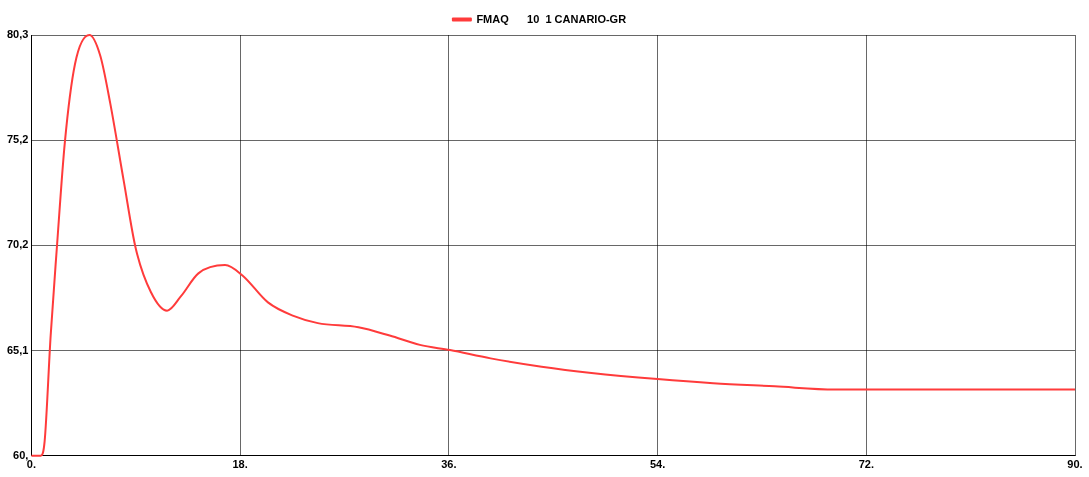  Describe the element at coordinates (21, 454) in the screenshot. I see `y-tick-label: 60,` at that location.